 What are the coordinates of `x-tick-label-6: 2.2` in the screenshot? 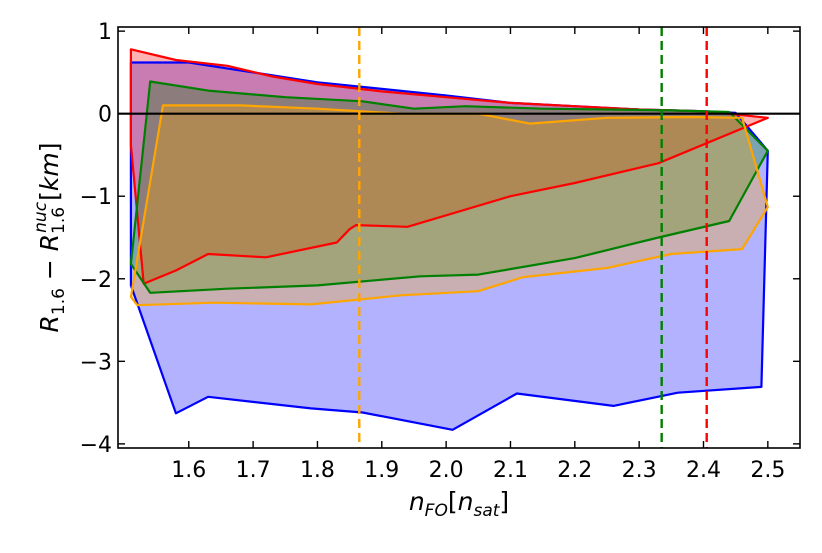 It's located at (574, 470).